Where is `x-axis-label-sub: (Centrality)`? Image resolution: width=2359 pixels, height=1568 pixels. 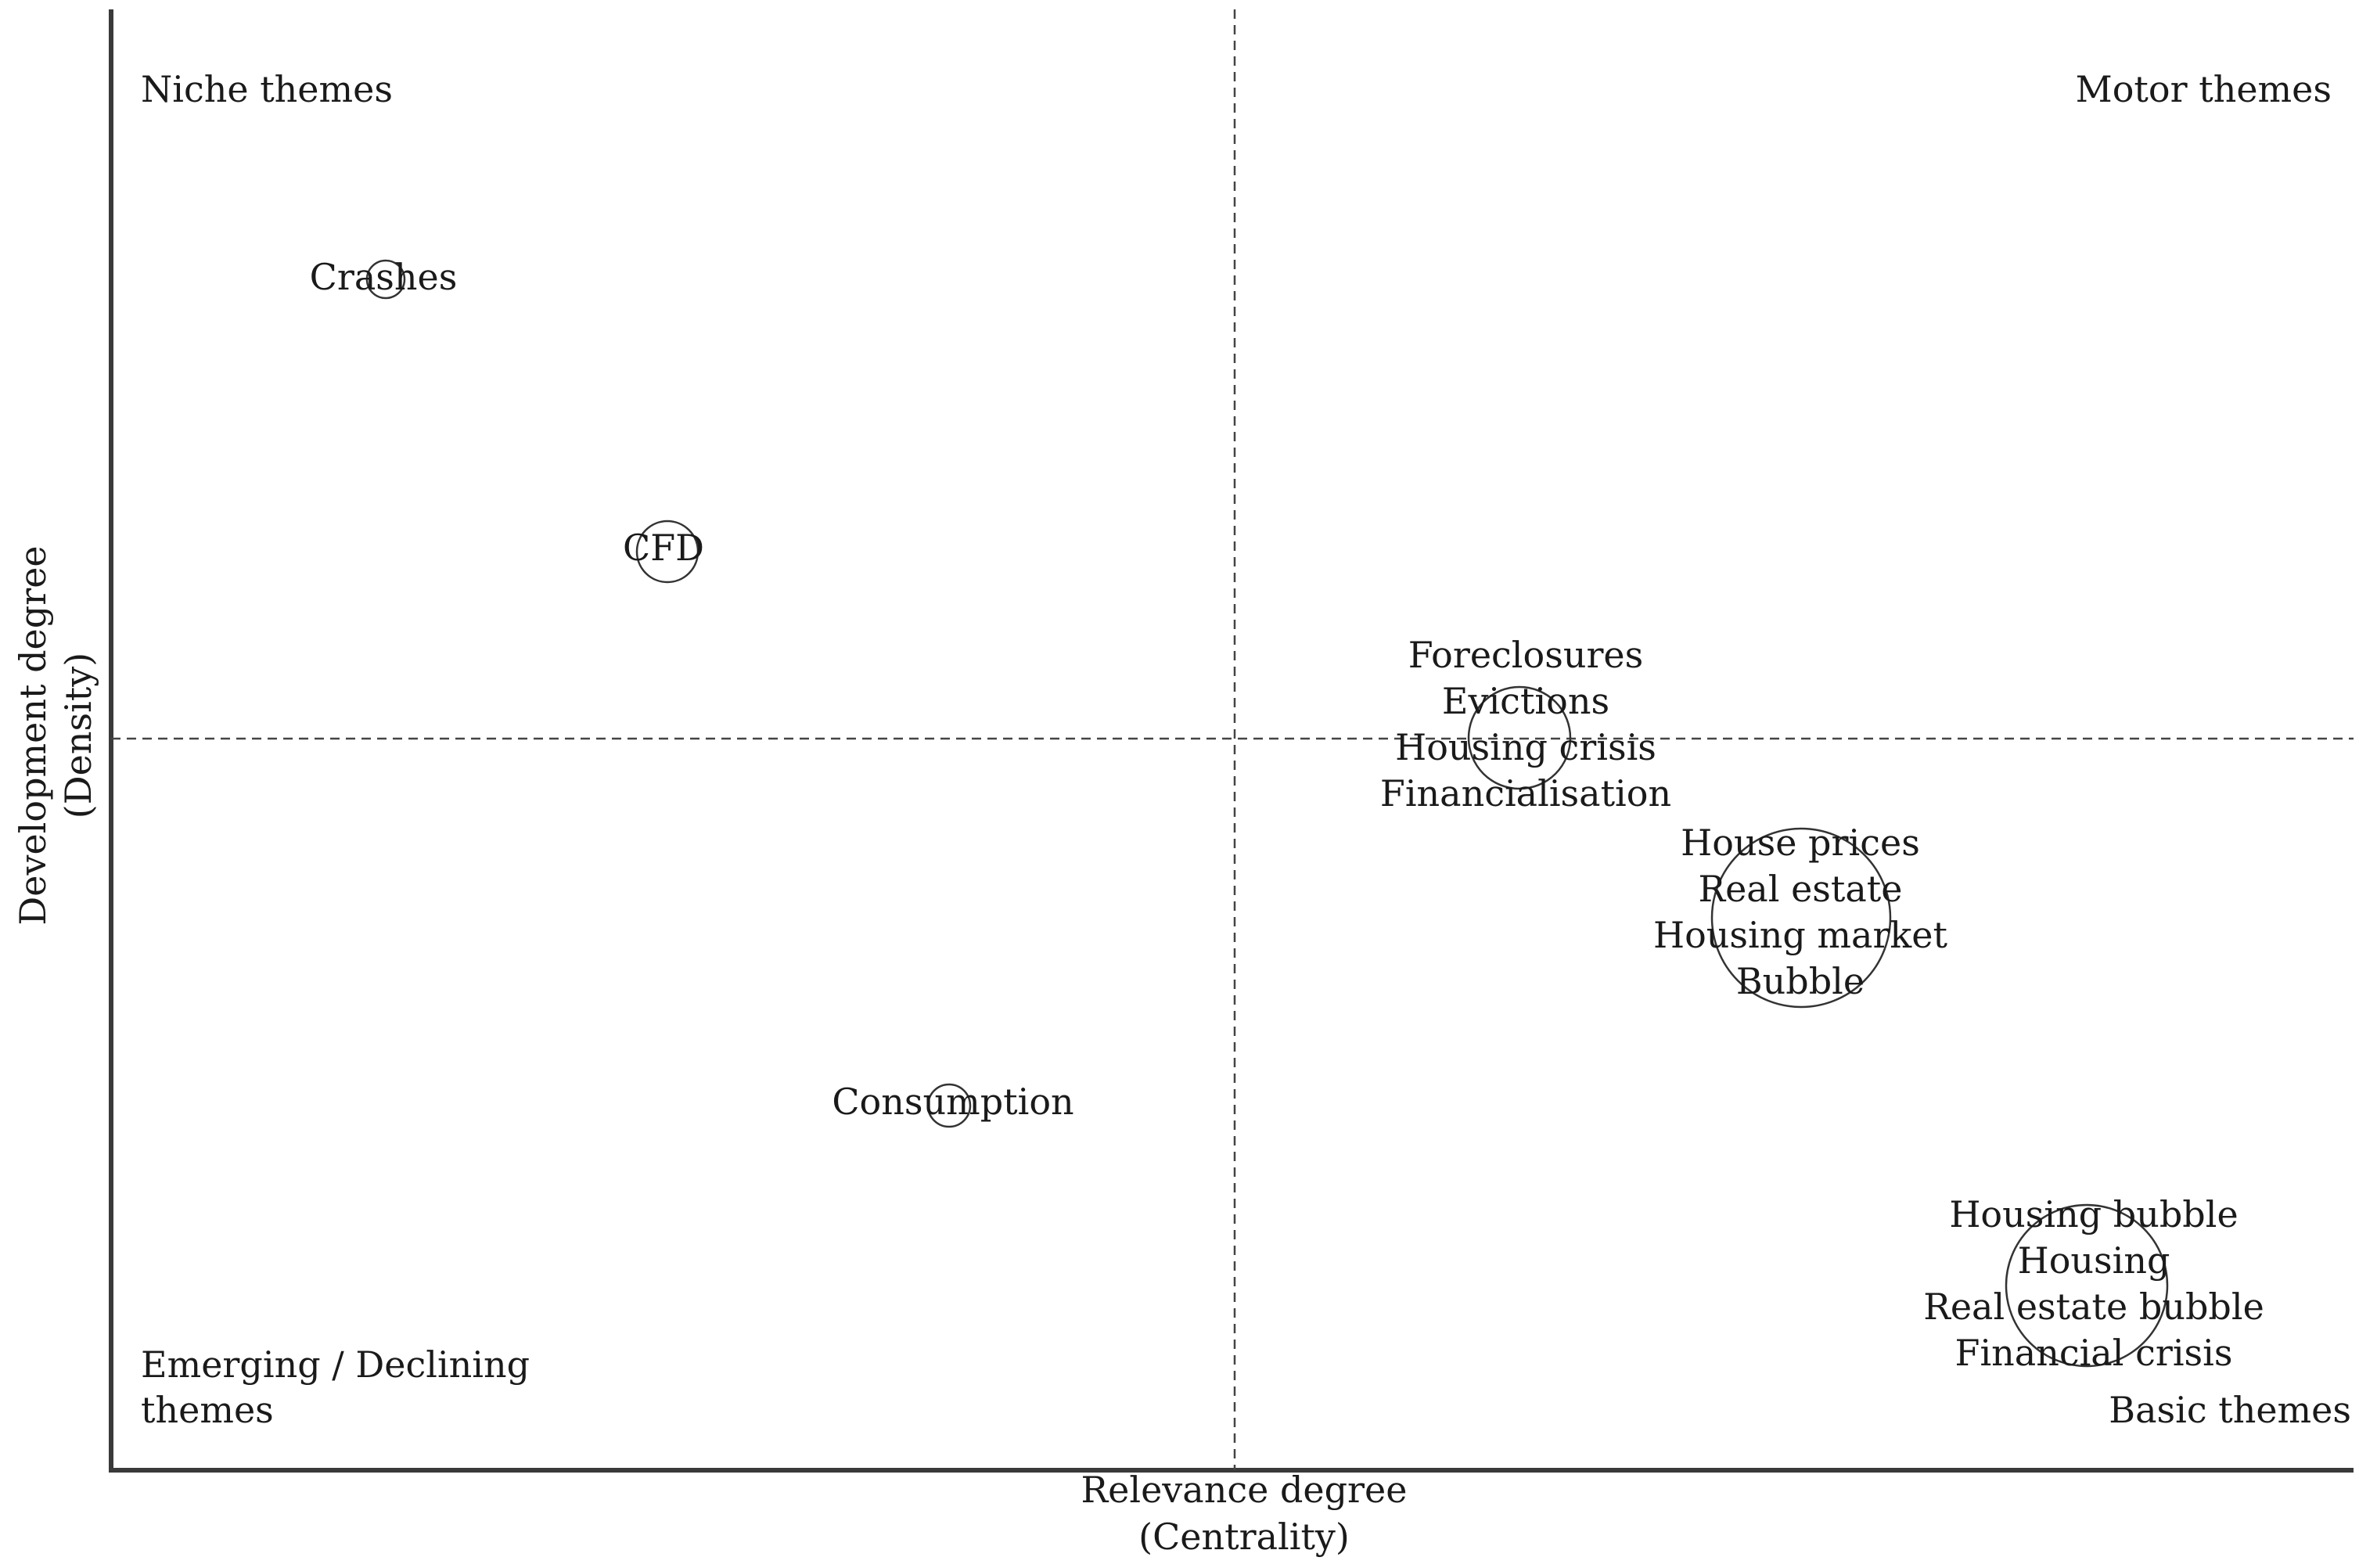 x-axis-label-sub: (Centrality) is located at coordinates (1244, 1537).